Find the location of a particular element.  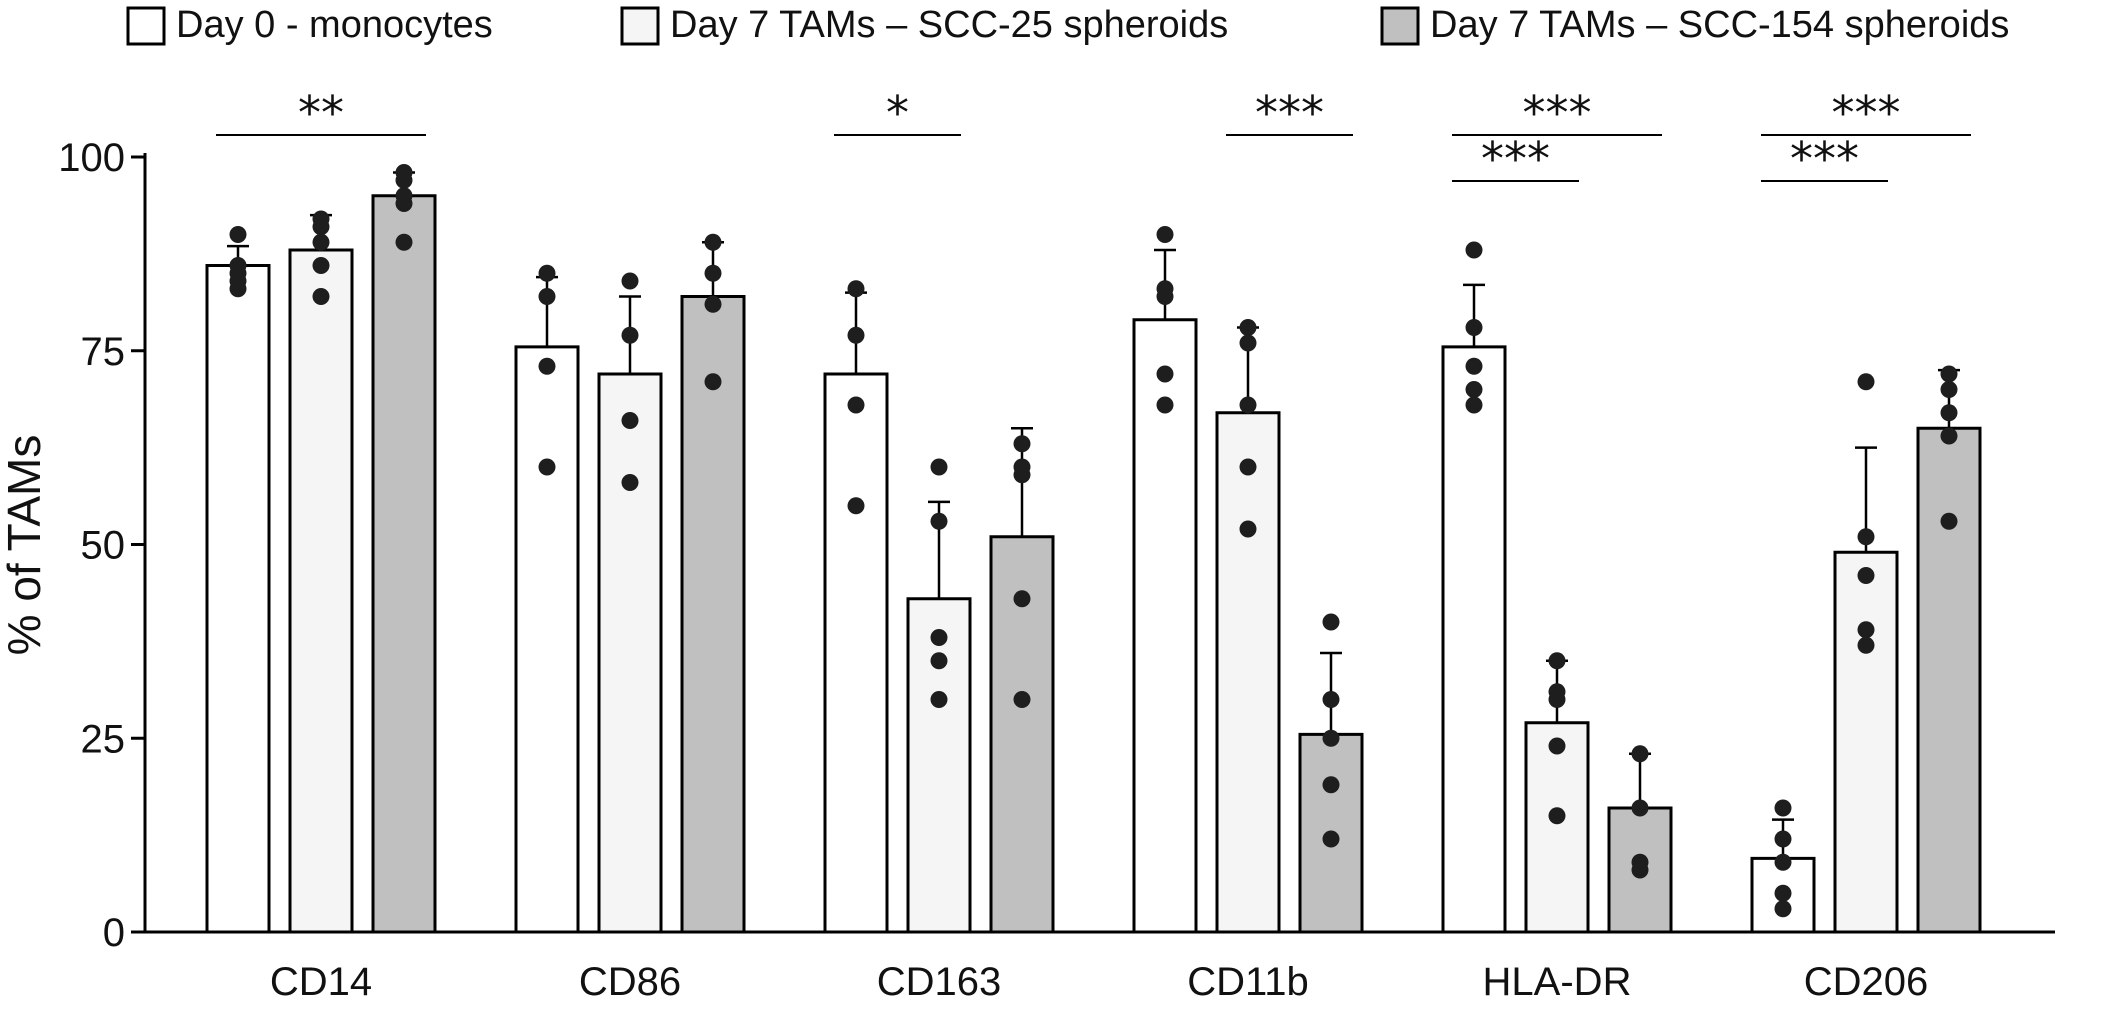

significance-label: ** is located at coordinates (321, 113).